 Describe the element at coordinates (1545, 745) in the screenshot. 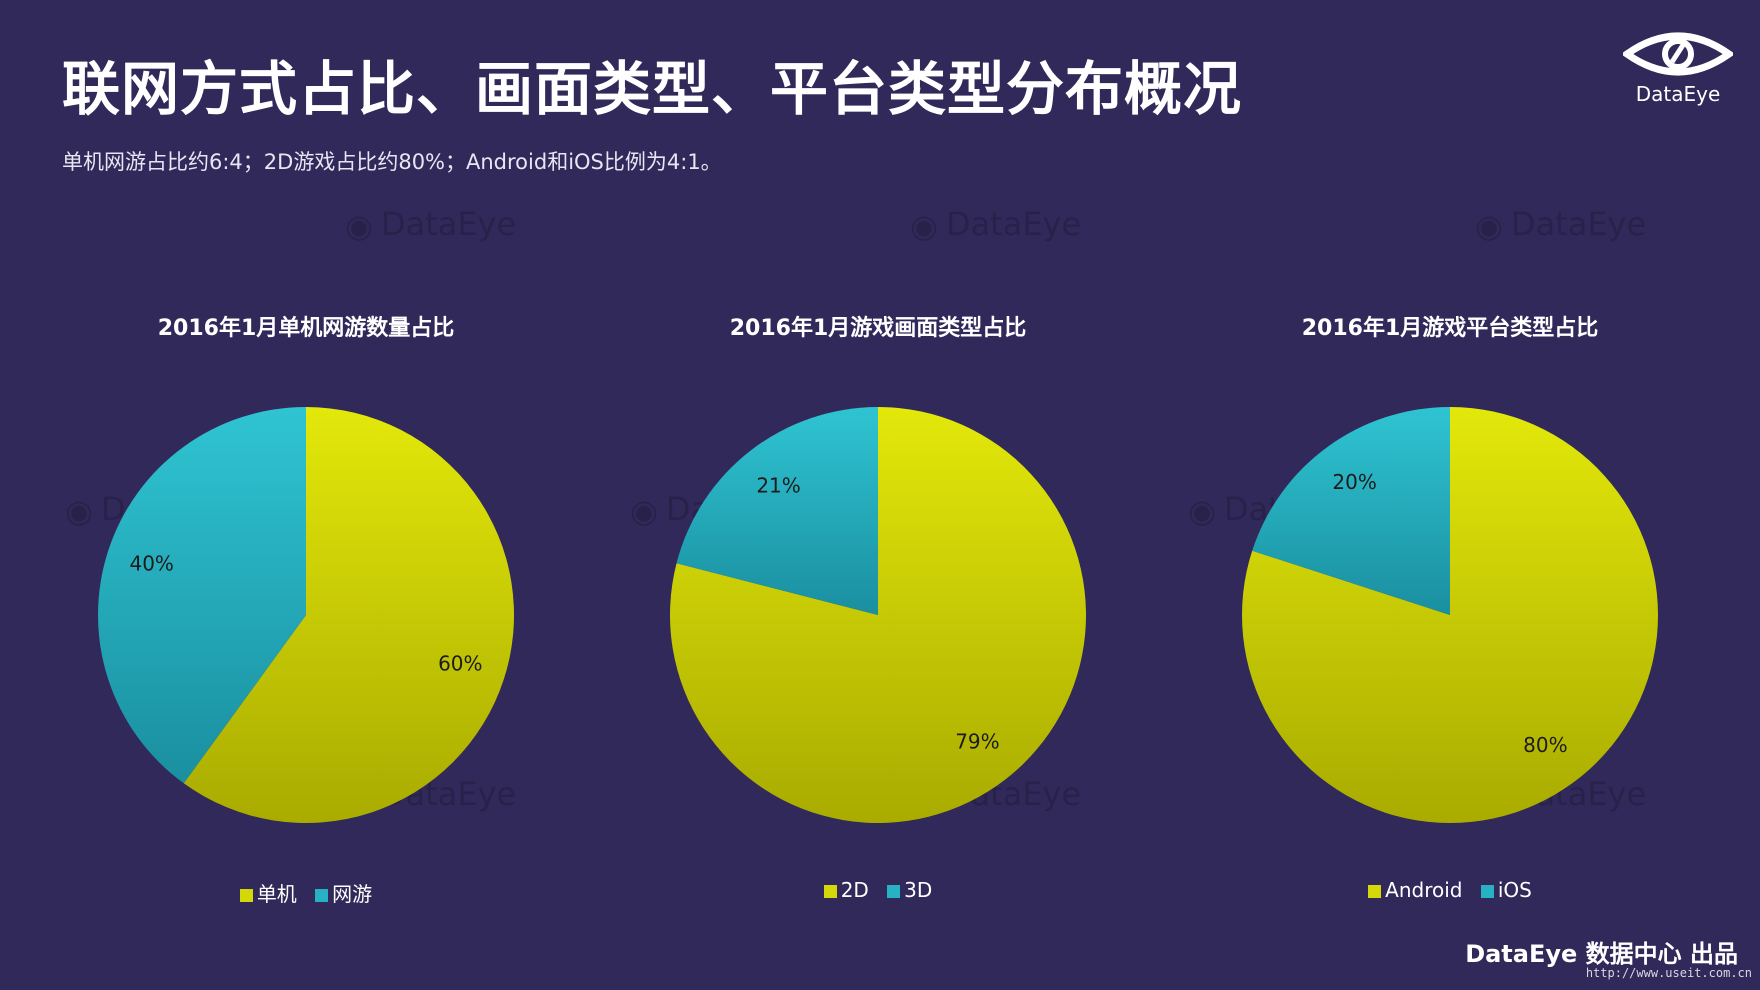

I see `pie-data-label: 80%` at that location.